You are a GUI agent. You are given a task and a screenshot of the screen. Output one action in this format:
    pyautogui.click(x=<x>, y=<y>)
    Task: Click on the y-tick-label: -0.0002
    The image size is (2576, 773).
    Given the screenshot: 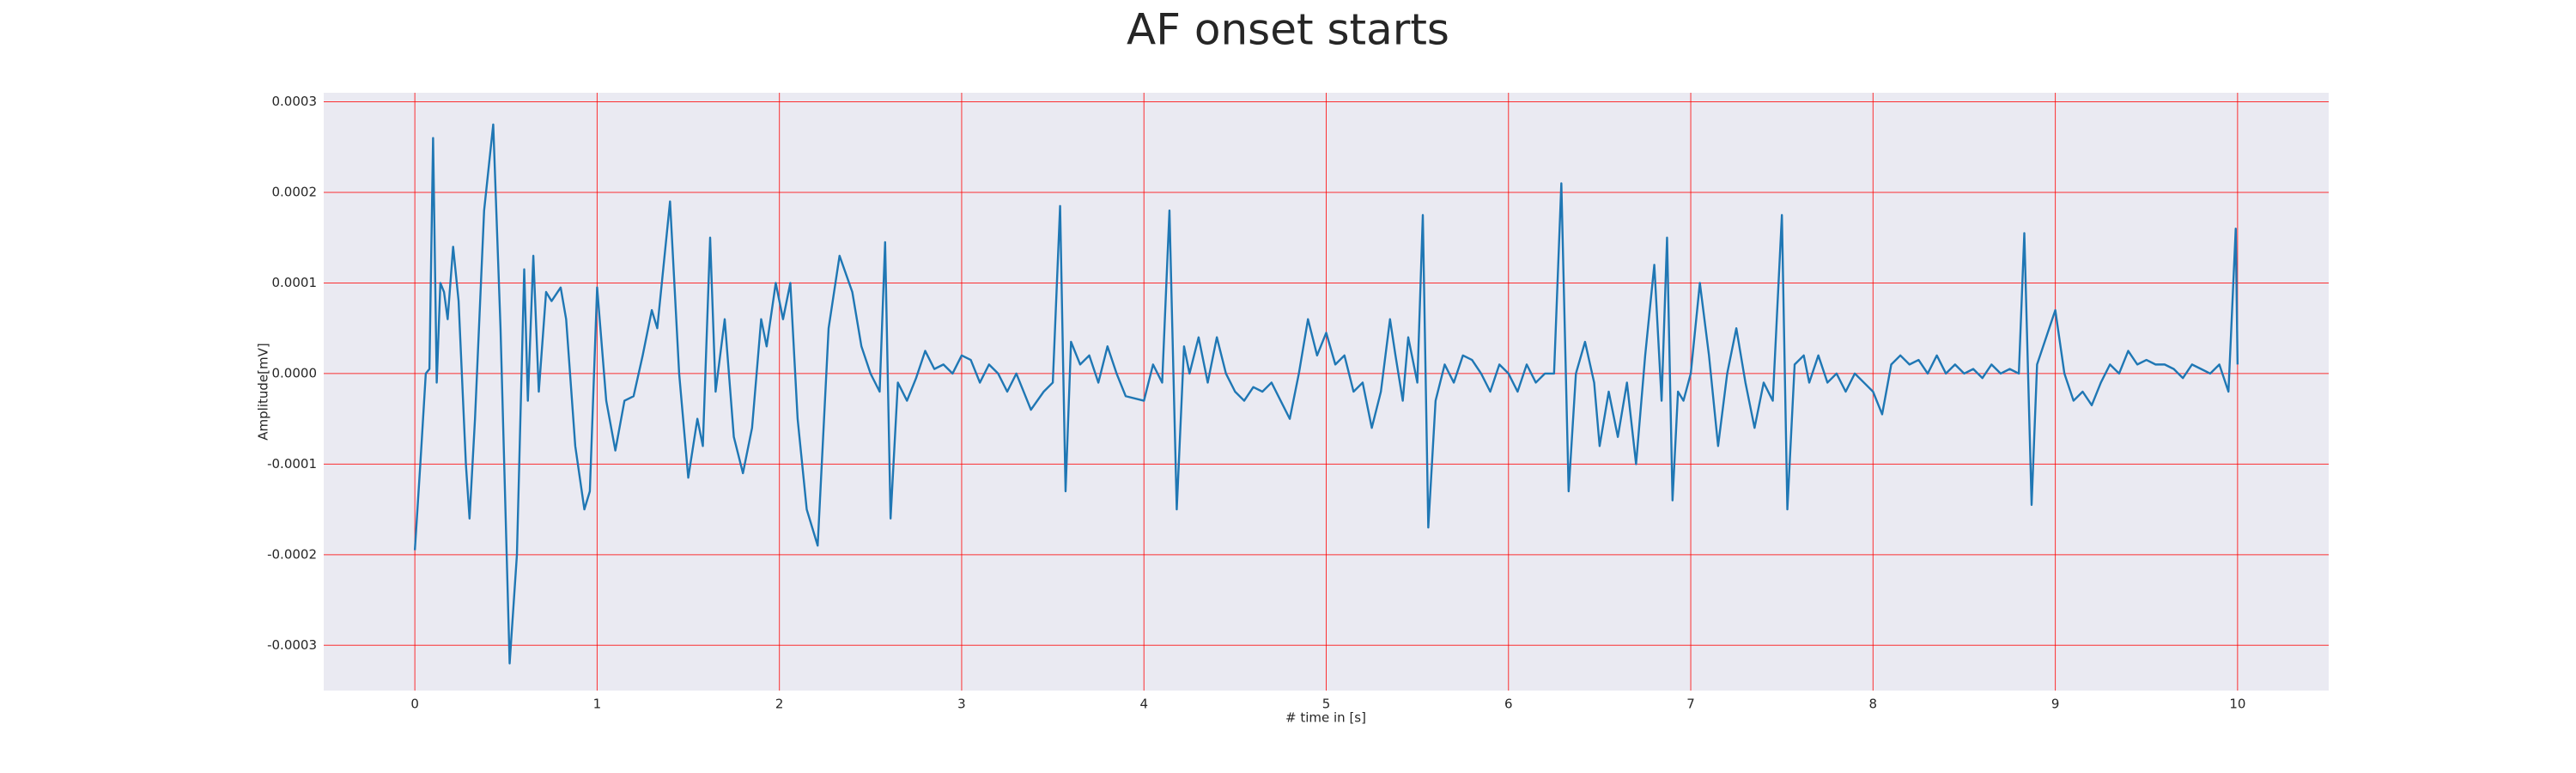 What is the action you would take?
    pyautogui.click(x=292, y=554)
    